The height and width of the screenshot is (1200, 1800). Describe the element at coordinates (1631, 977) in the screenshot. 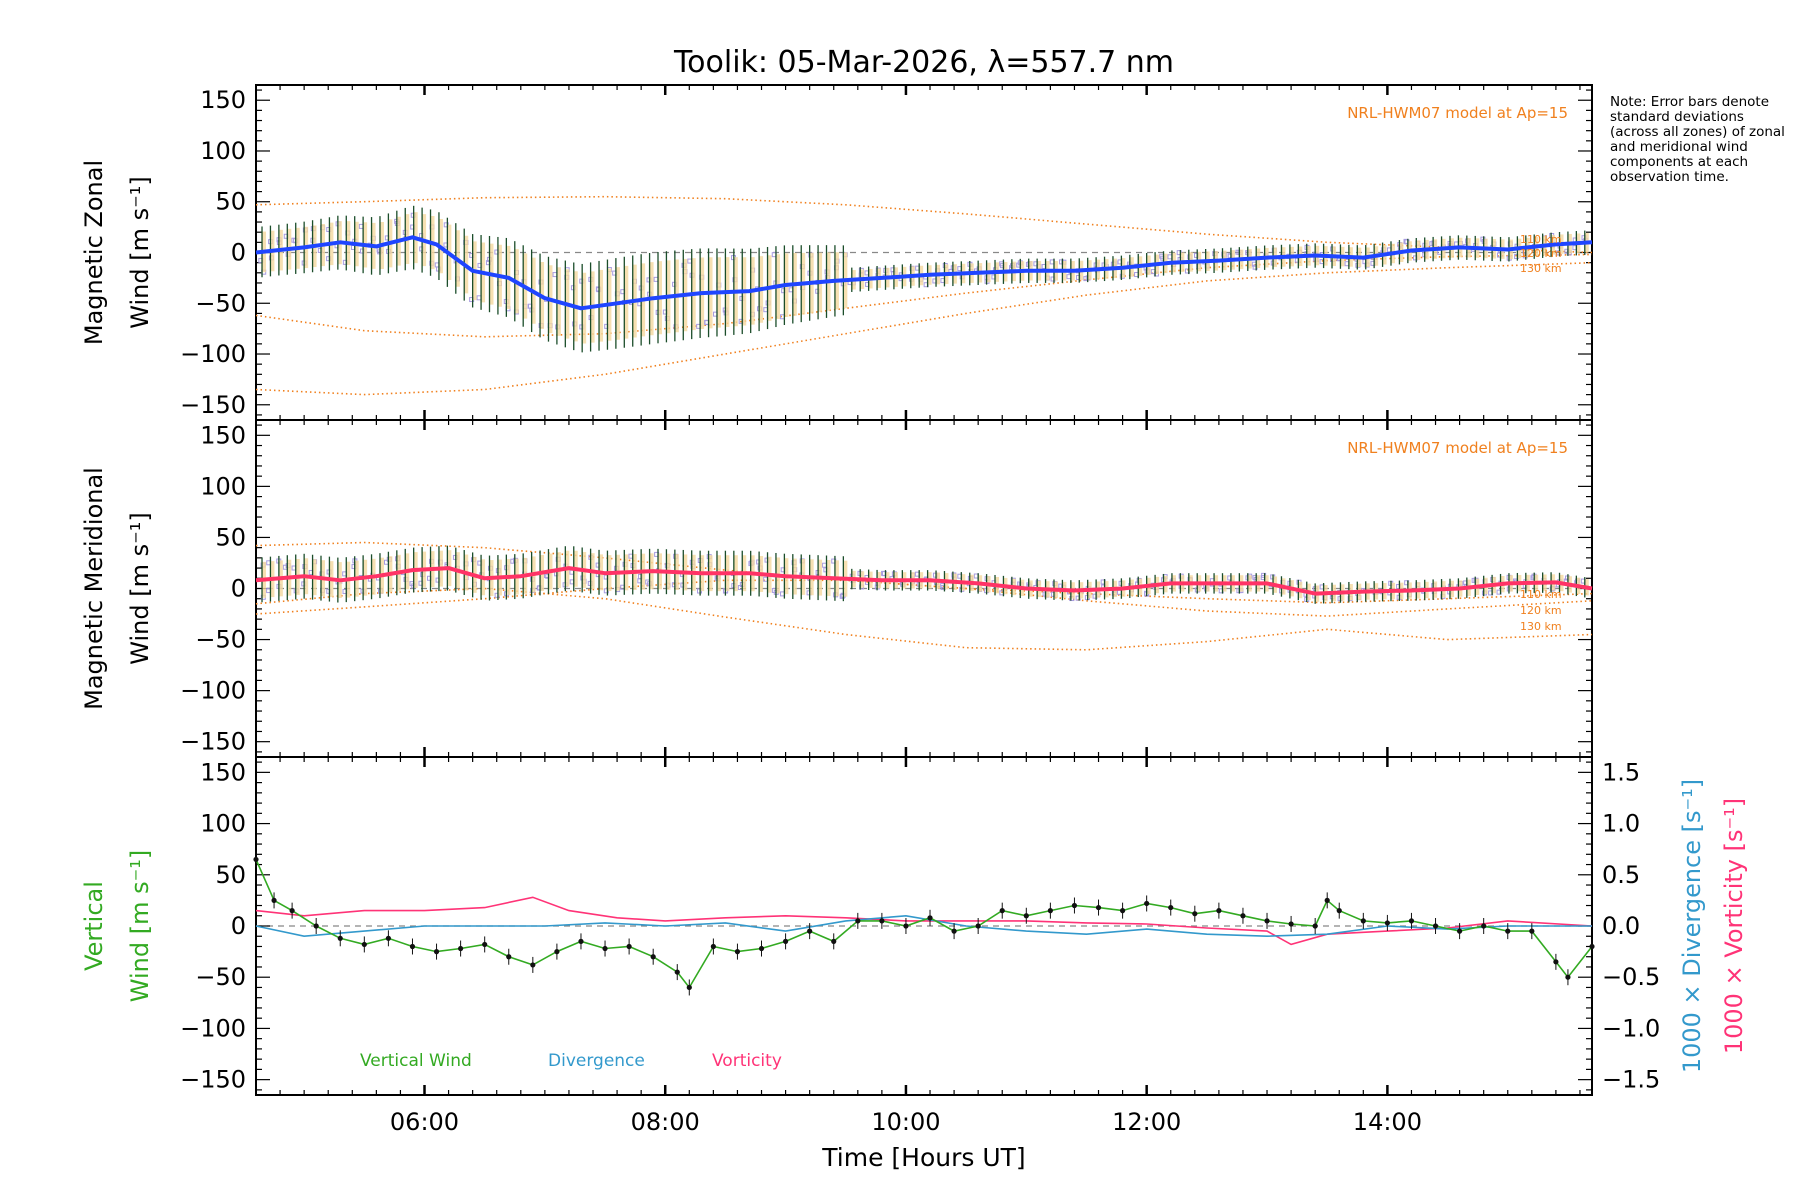

I see `right-y-tick-label: −0.5` at that location.